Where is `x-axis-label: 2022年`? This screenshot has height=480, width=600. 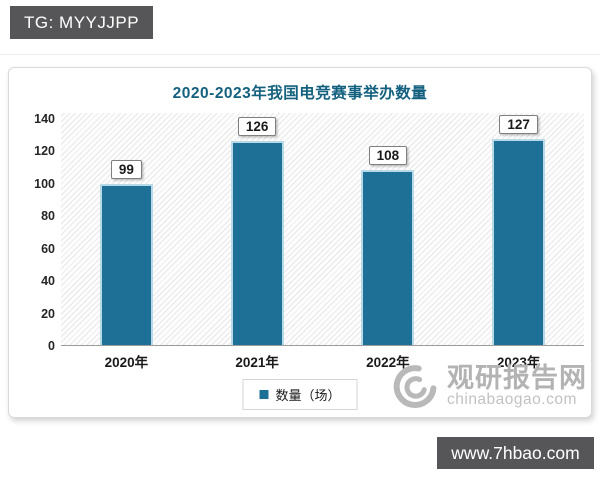
x-axis-label: 2022年 is located at coordinates (388, 362).